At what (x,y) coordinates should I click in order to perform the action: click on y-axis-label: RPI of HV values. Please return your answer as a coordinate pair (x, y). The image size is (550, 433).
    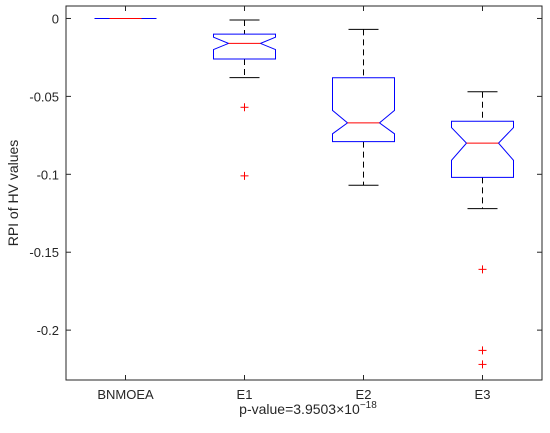
    Looking at the image, I should click on (13, 193).